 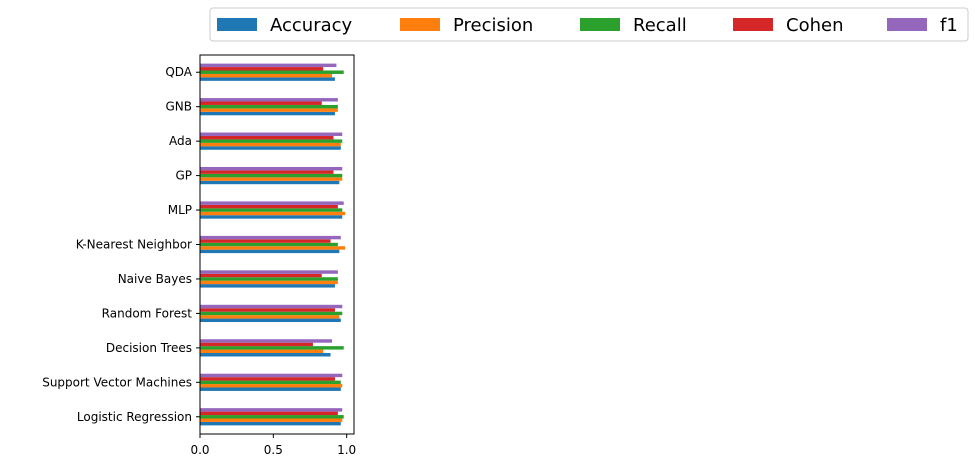 I want to click on legend-label-cohen: Cohen, so click(x=814, y=25).